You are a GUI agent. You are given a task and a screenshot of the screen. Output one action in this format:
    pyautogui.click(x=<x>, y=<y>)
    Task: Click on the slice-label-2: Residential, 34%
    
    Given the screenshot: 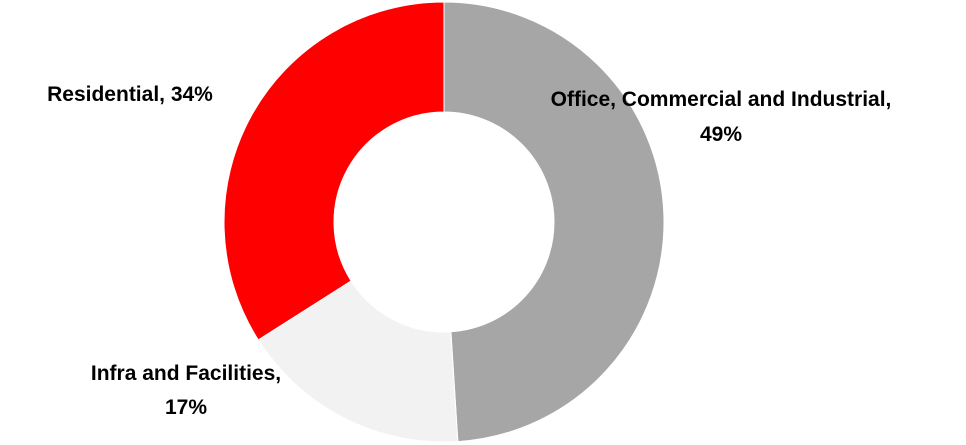 What is the action you would take?
    pyautogui.click(x=130, y=94)
    